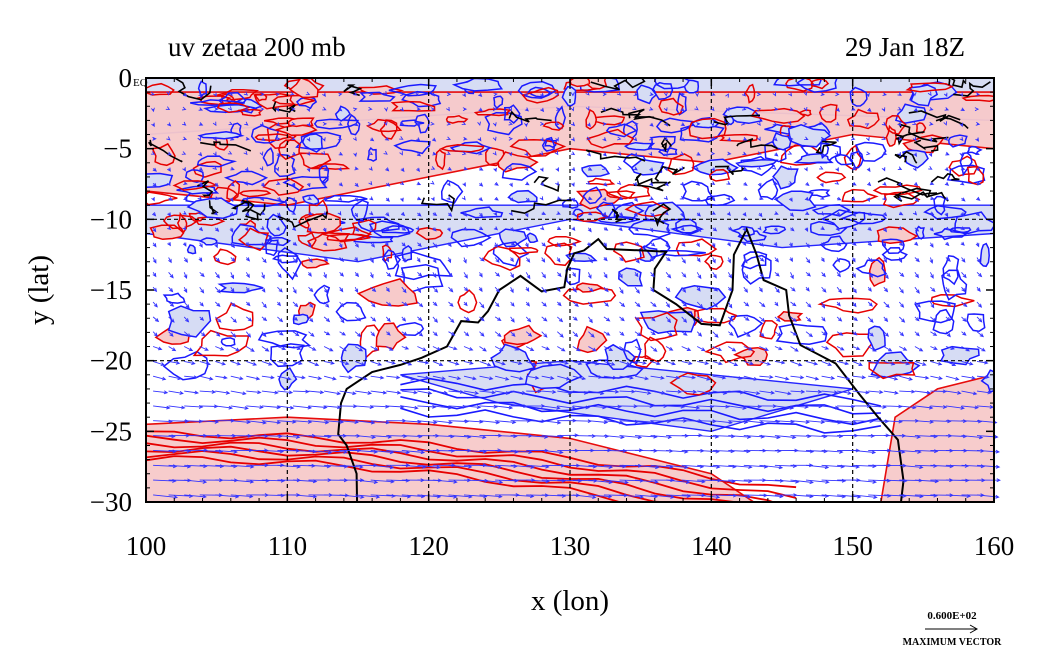 The height and width of the screenshot is (653, 1056). What do you see at coordinates (652, 186) in the screenshot?
I see `island-coastline` at bounding box center [652, 186].